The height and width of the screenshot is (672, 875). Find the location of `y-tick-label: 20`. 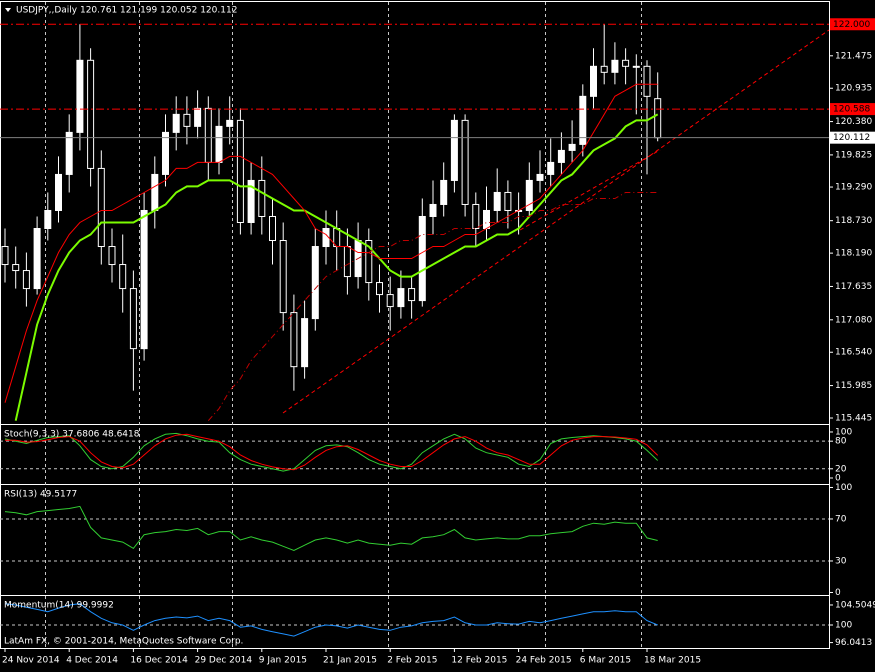

y-tick-label: 20 is located at coordinates (841, 469).